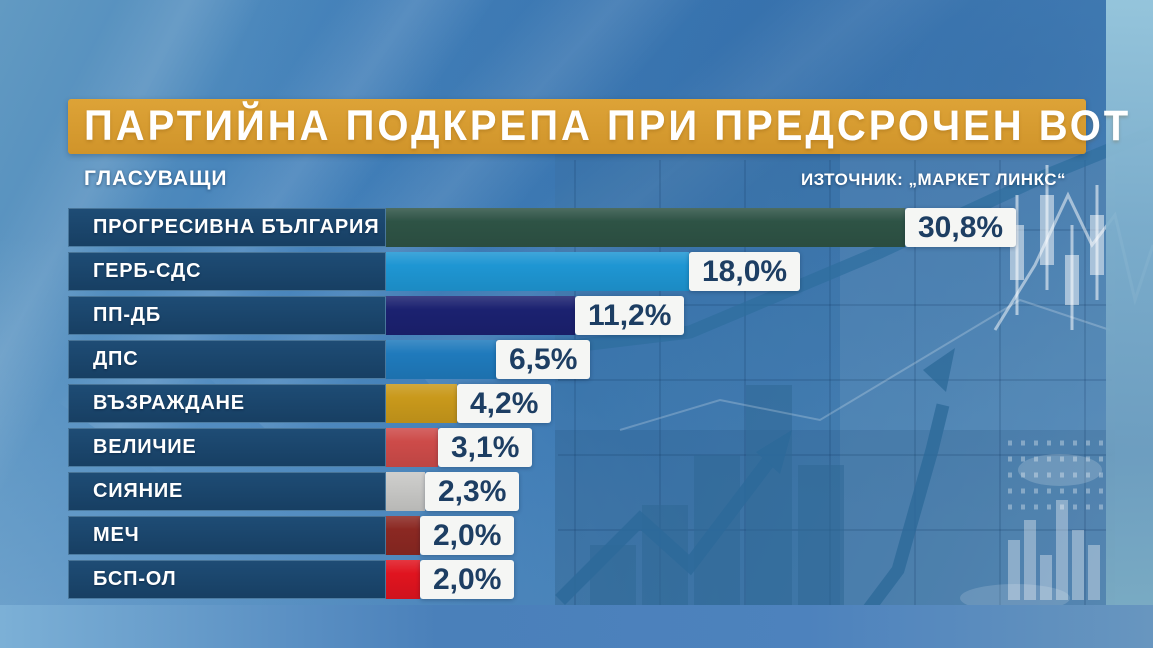 The image size is (1153, 648). I want to click on chart-row: ВЪЗРАЖДАНЕ 4,2%, so click(542, 403).